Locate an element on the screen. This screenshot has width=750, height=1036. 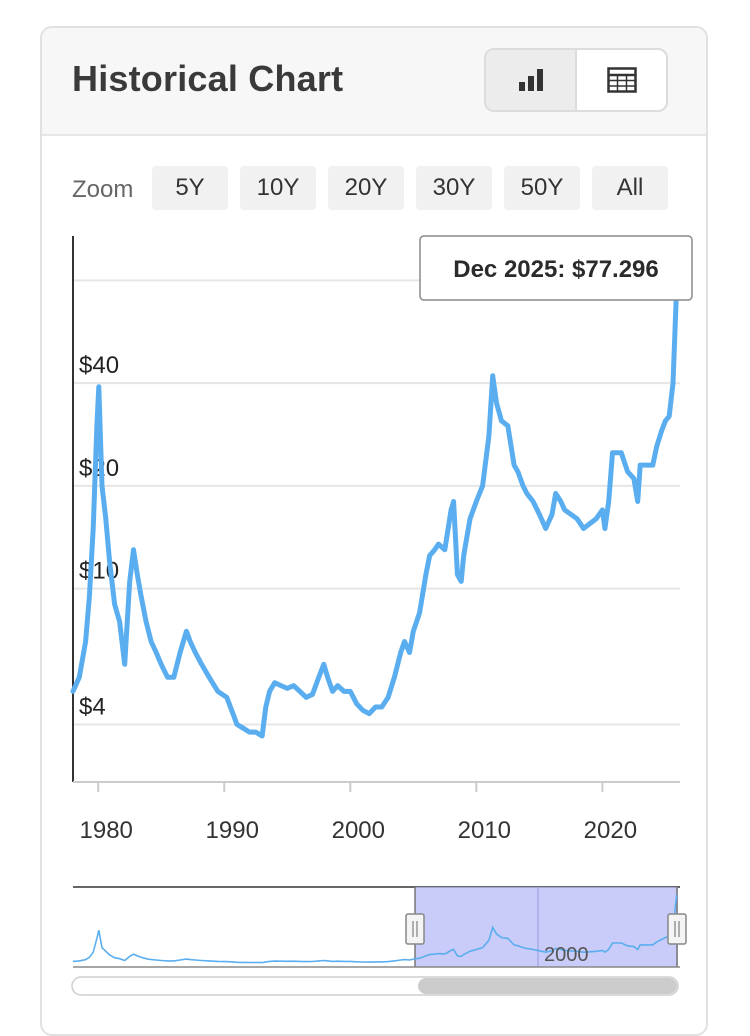
left-handle-box is located at coordinates (415, 929).